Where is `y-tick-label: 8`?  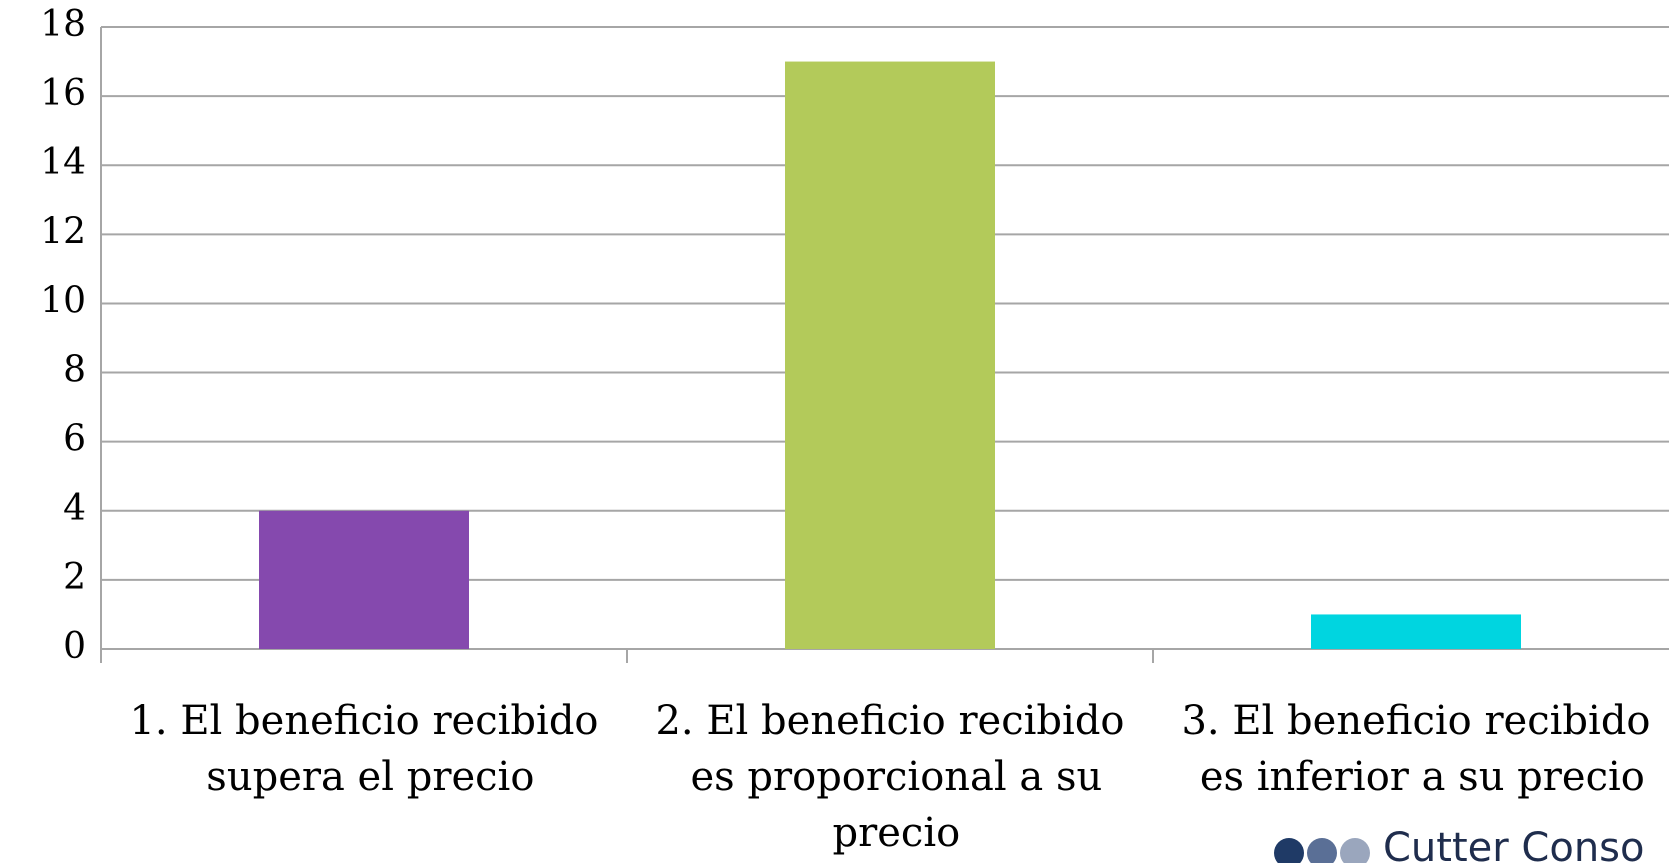
y-tick-label: 8 is located at coordinates (74, 370).